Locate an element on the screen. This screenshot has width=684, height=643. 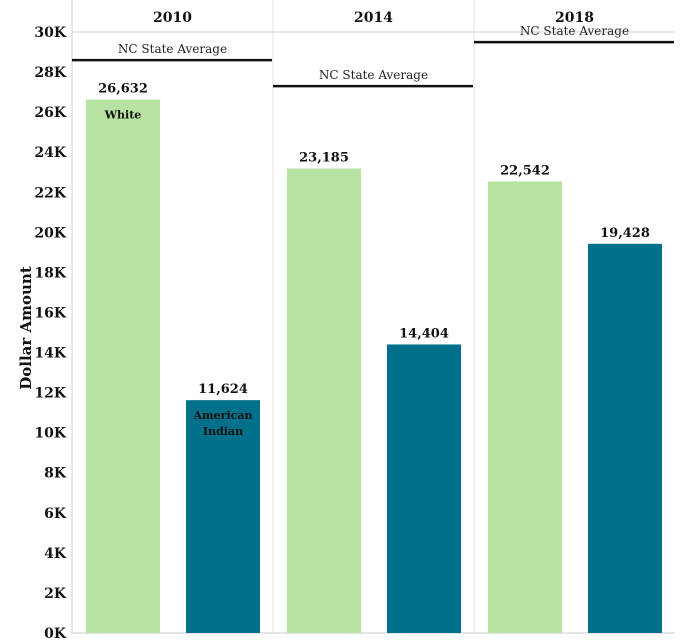
y-tick-label: 26K is located at coordinates (50, 113).